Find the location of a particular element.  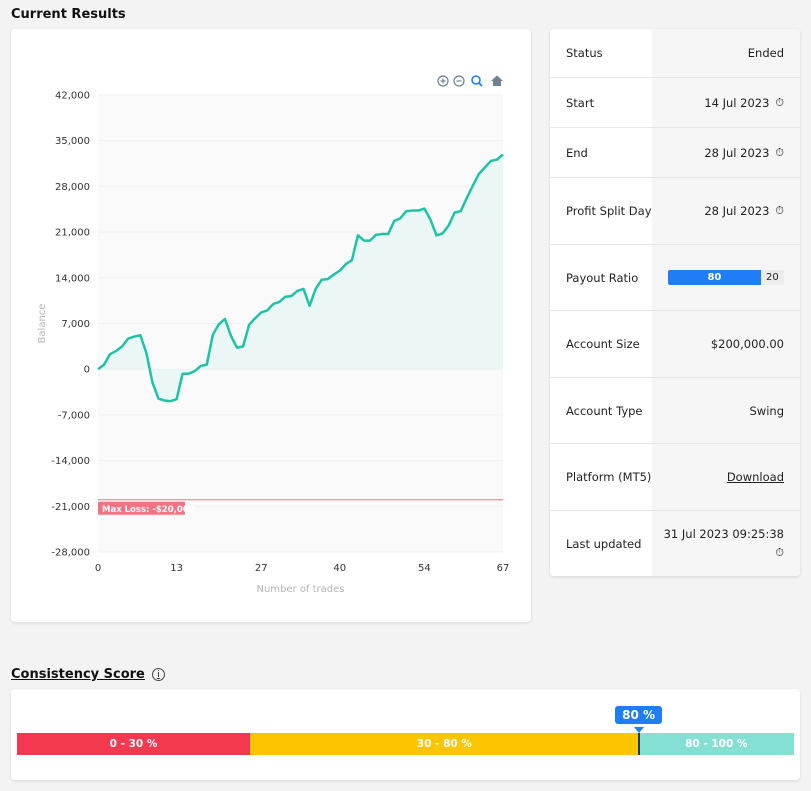

x-tick-label: 0 is located at coordinates (98, 568).